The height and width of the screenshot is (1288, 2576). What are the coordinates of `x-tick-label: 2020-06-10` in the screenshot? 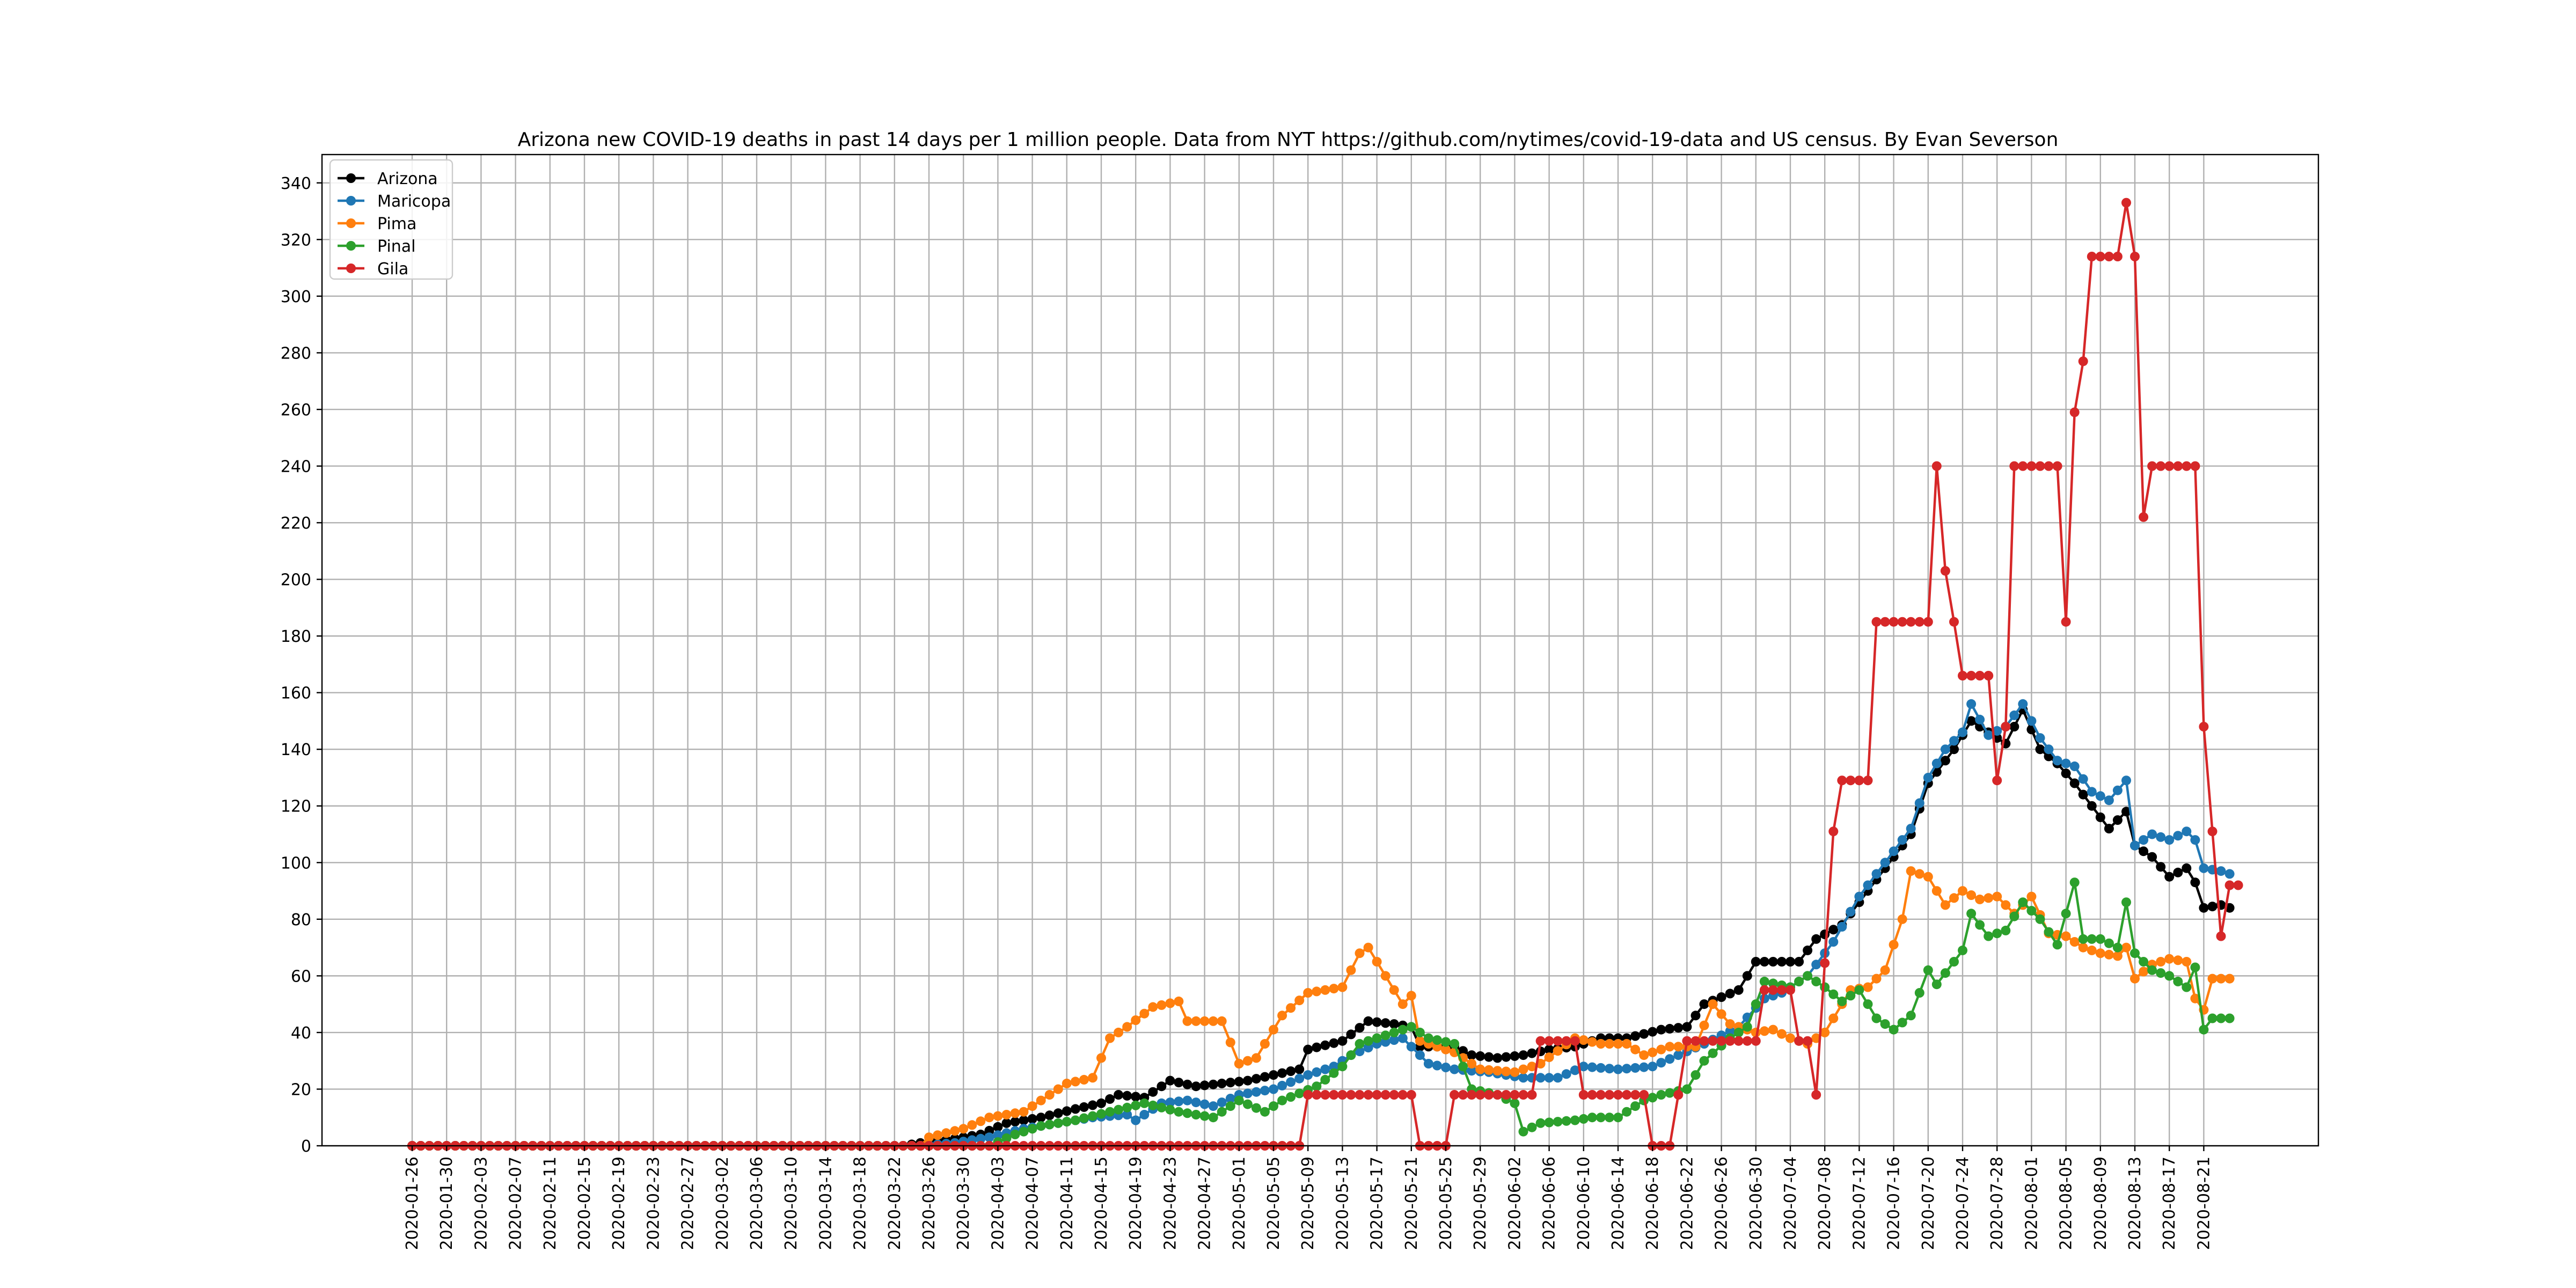 It's located at (1584, 1203).